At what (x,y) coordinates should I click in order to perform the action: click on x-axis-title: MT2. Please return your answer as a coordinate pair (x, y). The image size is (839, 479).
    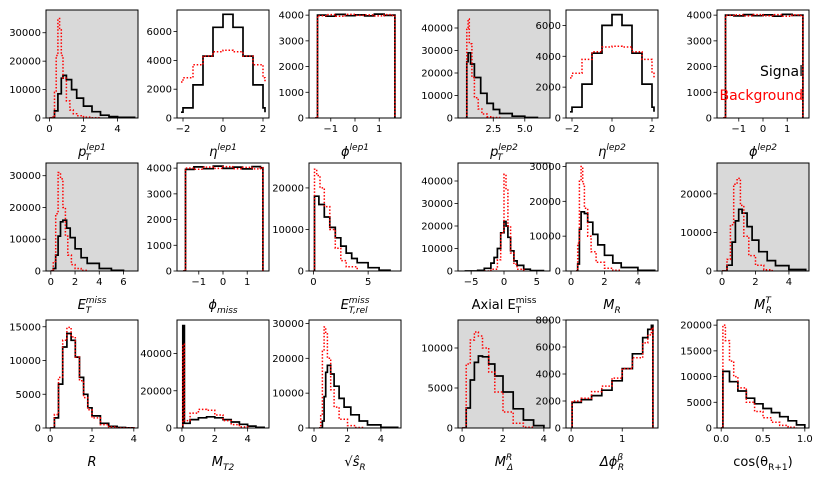
    Looking at the image, I should click on (223, 464).